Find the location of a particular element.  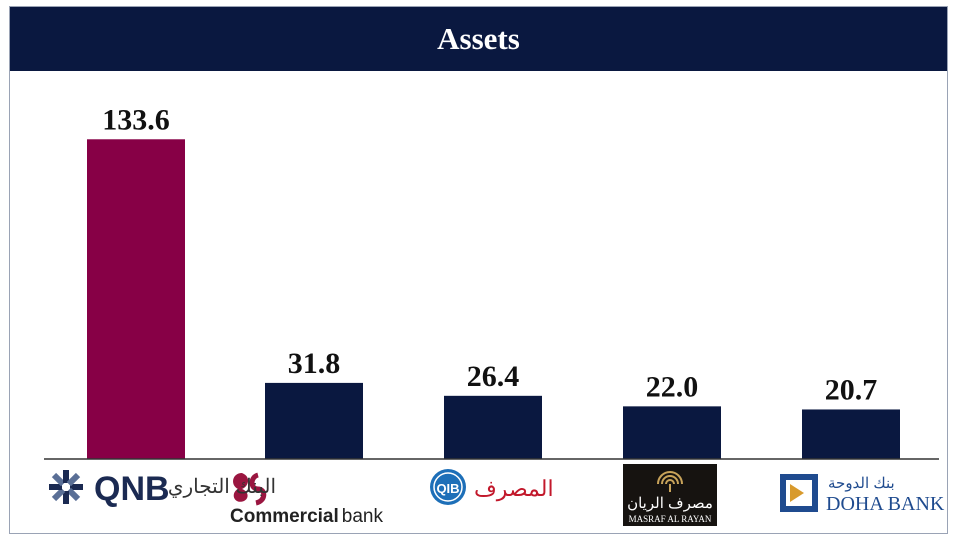

qnb-star-icon is located at coordinates (66, 487).